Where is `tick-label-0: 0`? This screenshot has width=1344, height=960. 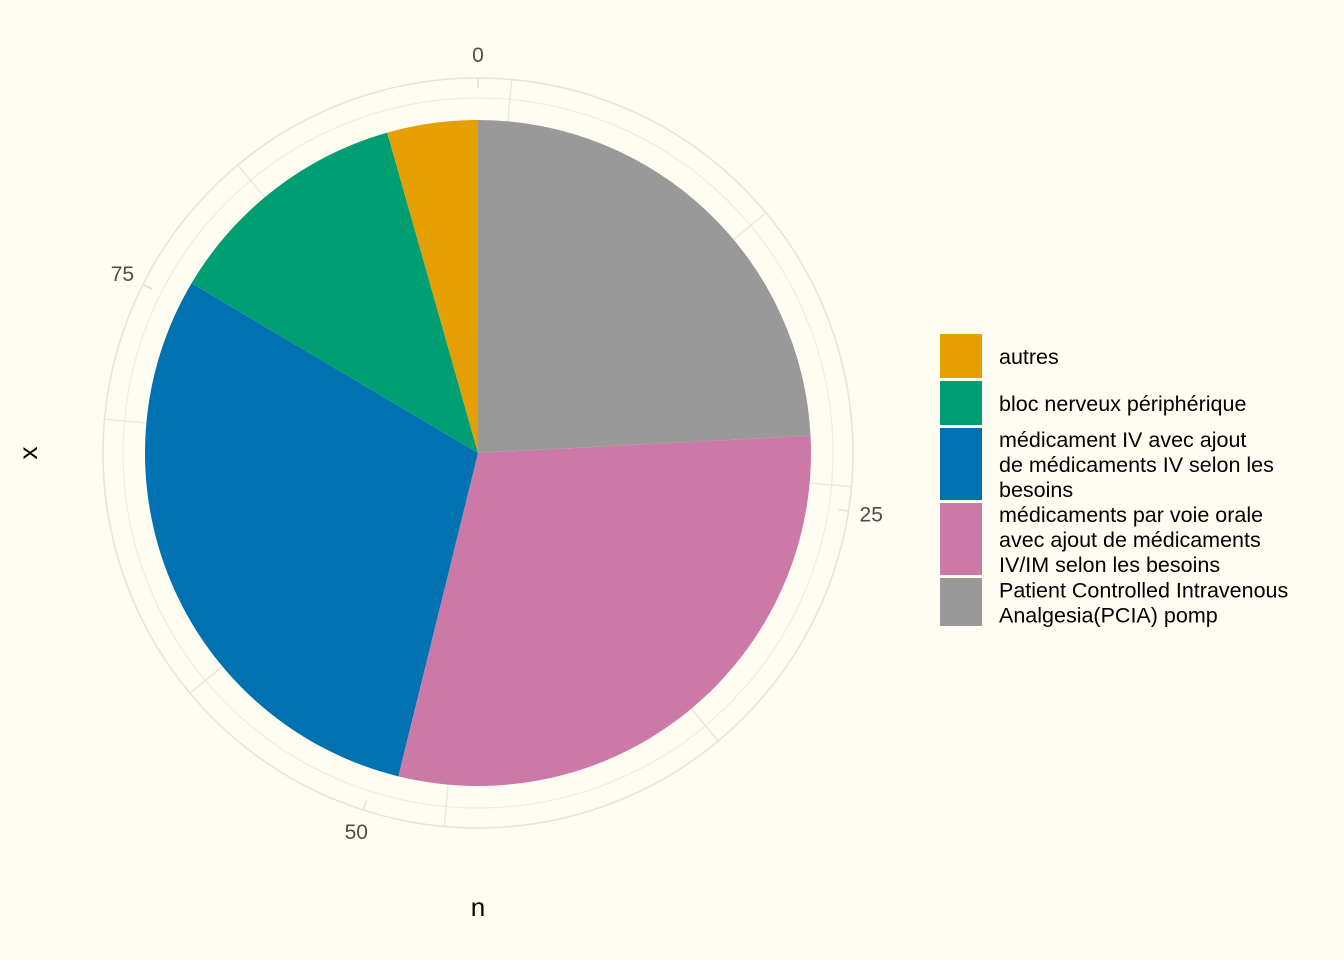 tick-label-0: 0 is located at coordinates (478, 55).